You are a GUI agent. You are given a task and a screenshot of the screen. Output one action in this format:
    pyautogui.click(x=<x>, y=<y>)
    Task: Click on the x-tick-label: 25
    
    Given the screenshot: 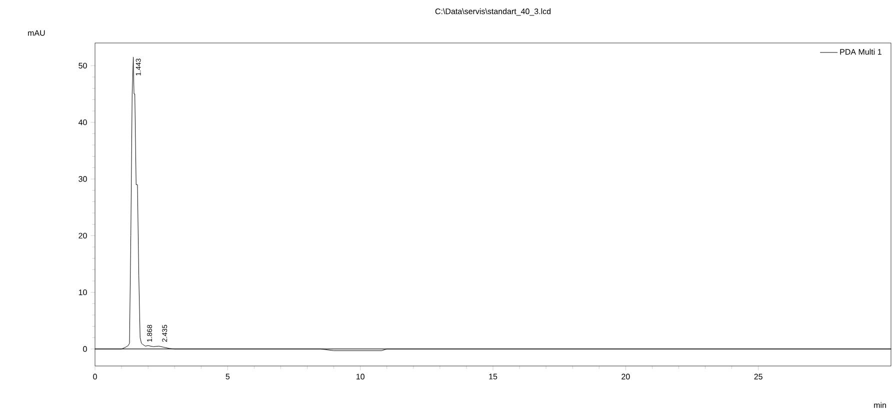 What is the action you would take?
    pyautogui.click(x=758, y=377)
    